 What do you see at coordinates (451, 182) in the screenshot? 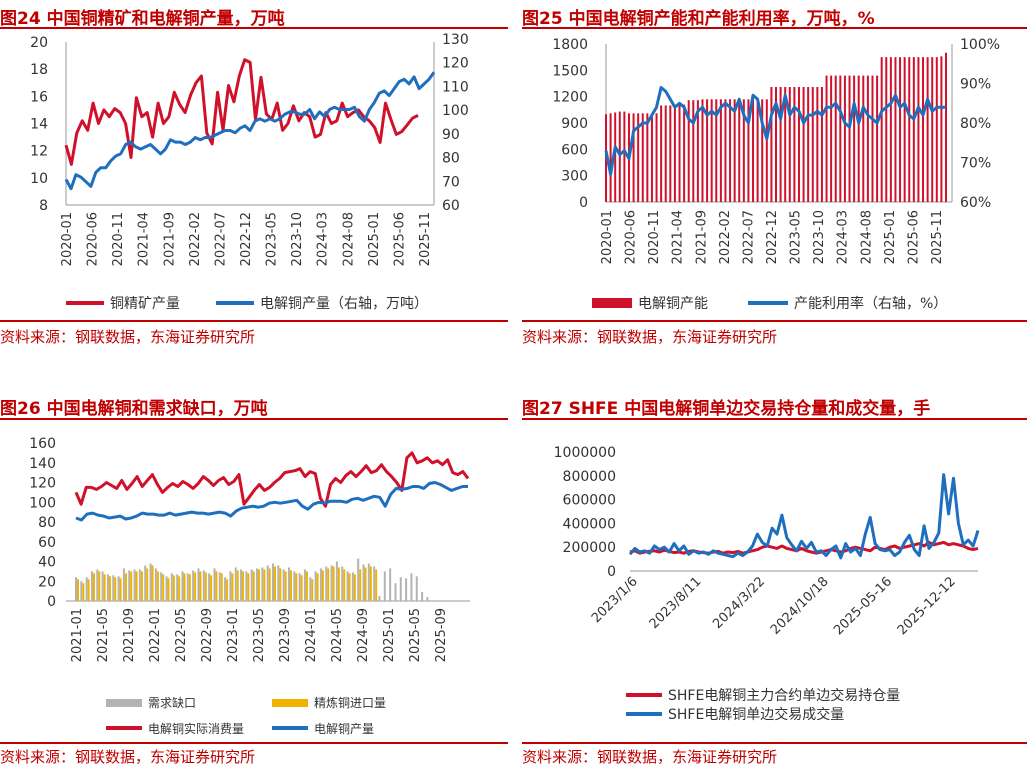
I see `axis-tick-label: 70` at bounding box center [451, 182].